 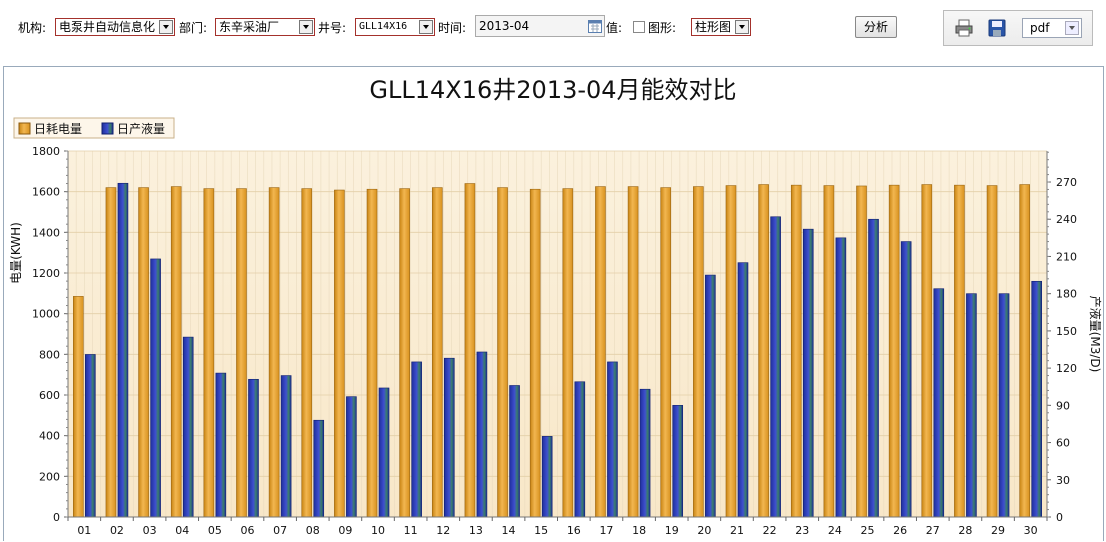 What do you see at coordinates (1066, 368) in the screenshot?
I see `y2-tick-label: 120` at bounding box center [1066, 368].